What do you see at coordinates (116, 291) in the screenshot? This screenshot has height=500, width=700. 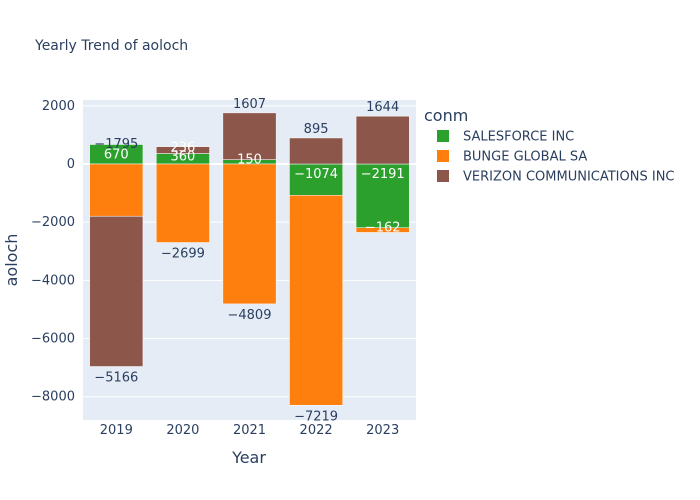 I see `bar-verizon-communications-inc-2019` at bounding box center [116, 291].